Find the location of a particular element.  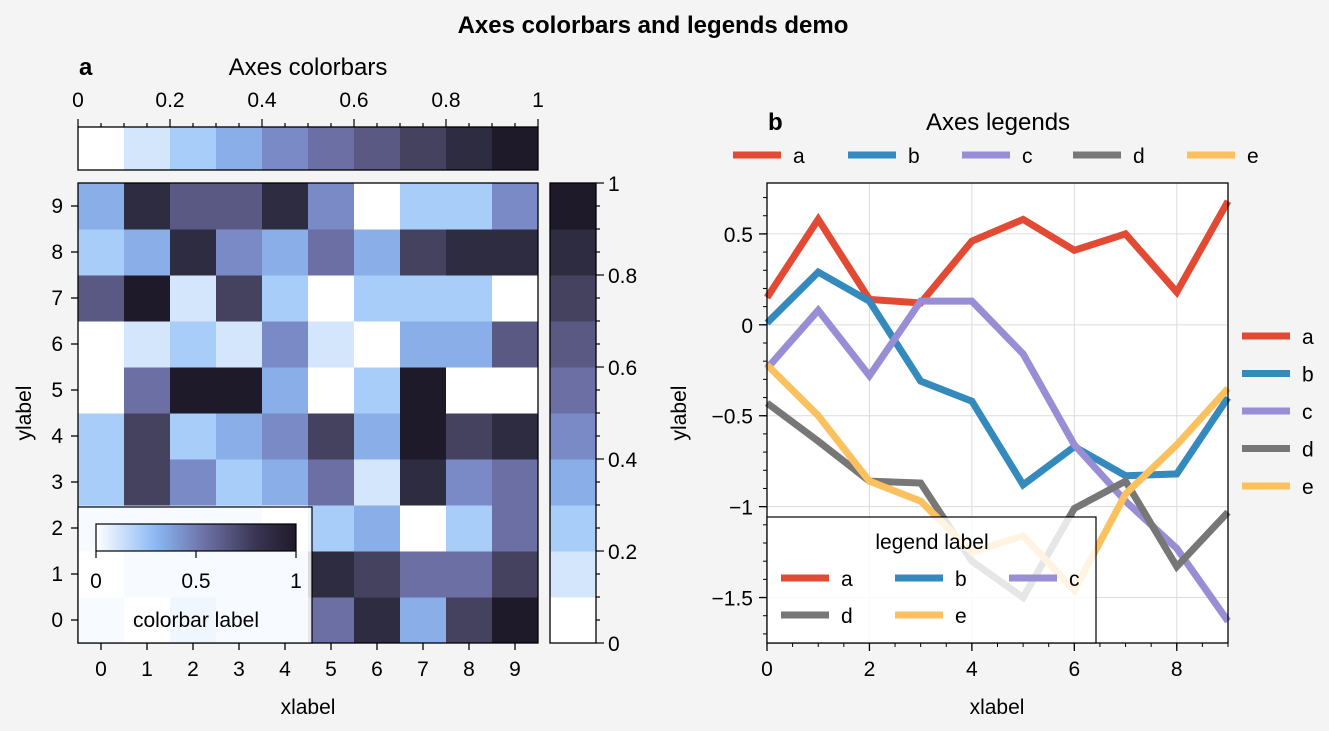

right-colorbar-tick-label: 0 is located at coordinates (614, 644).